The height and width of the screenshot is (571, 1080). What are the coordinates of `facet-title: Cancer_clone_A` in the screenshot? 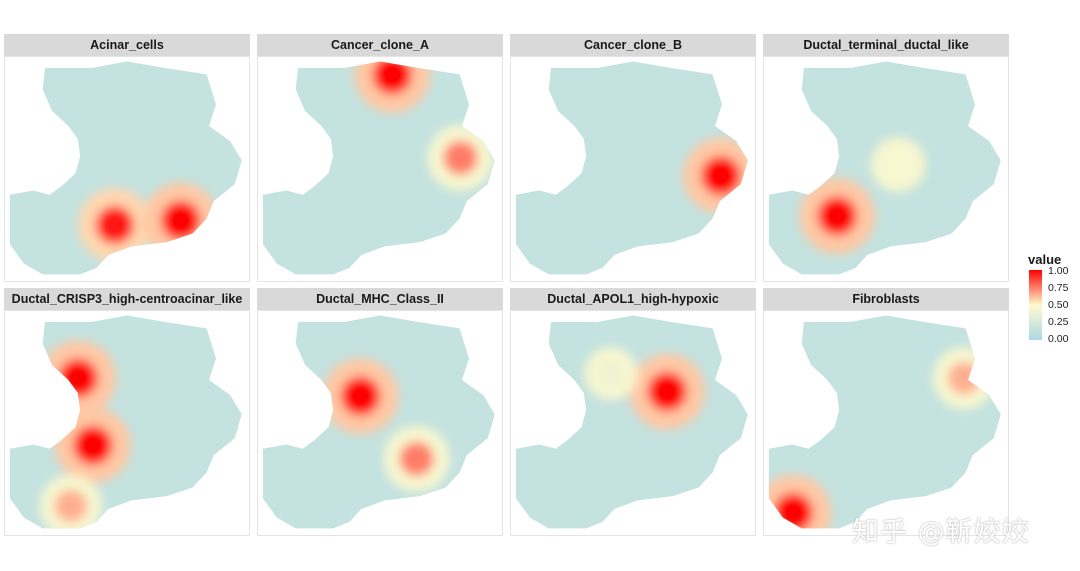 It's located at (380, 45).